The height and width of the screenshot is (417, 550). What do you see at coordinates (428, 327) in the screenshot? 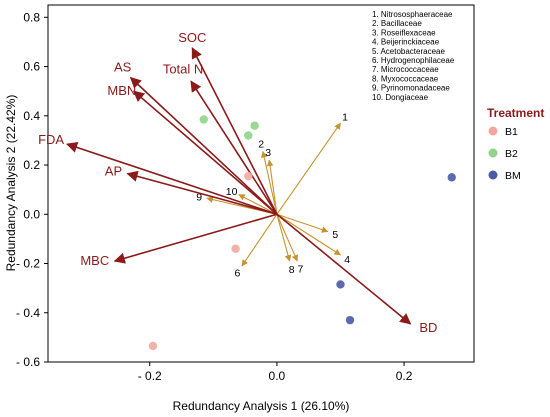
I see `env-vector-label: BD` at bounding box center [428, 327].